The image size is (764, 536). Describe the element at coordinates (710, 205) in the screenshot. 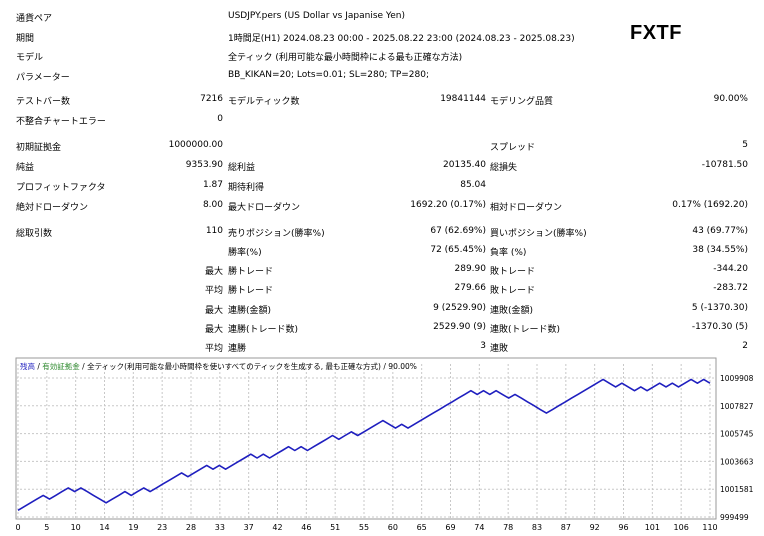

I see `rel-drawdown-value: 0.17% (1692.20)` at that location.